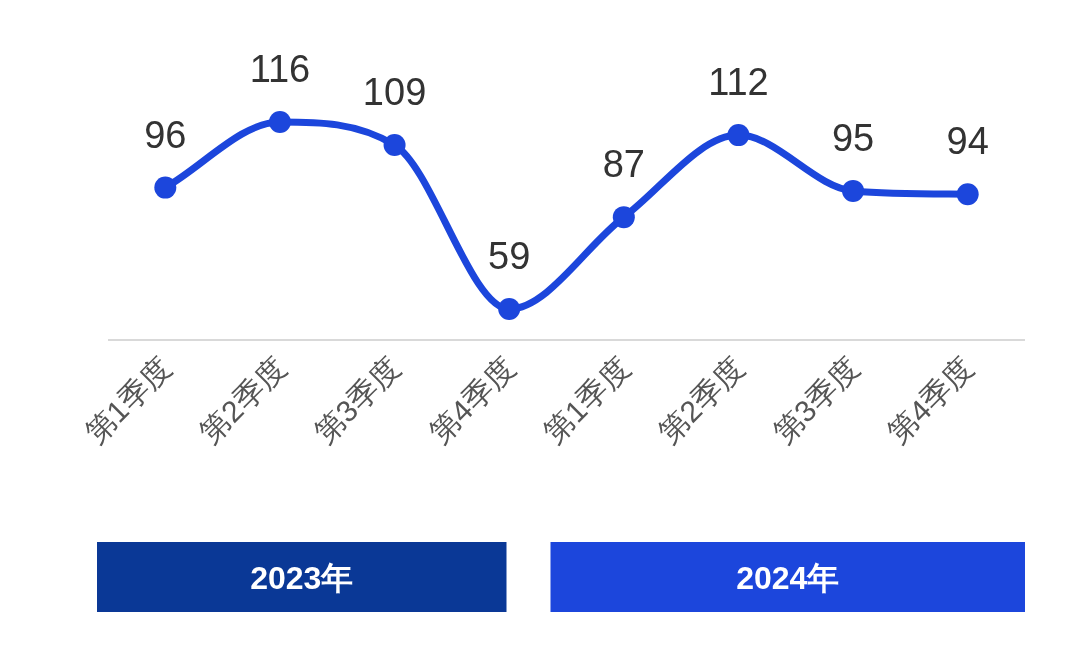 Image resolution: width=1080 pixels, height=660 pixels. I want to click on text: 2023年, so click(302, 578).